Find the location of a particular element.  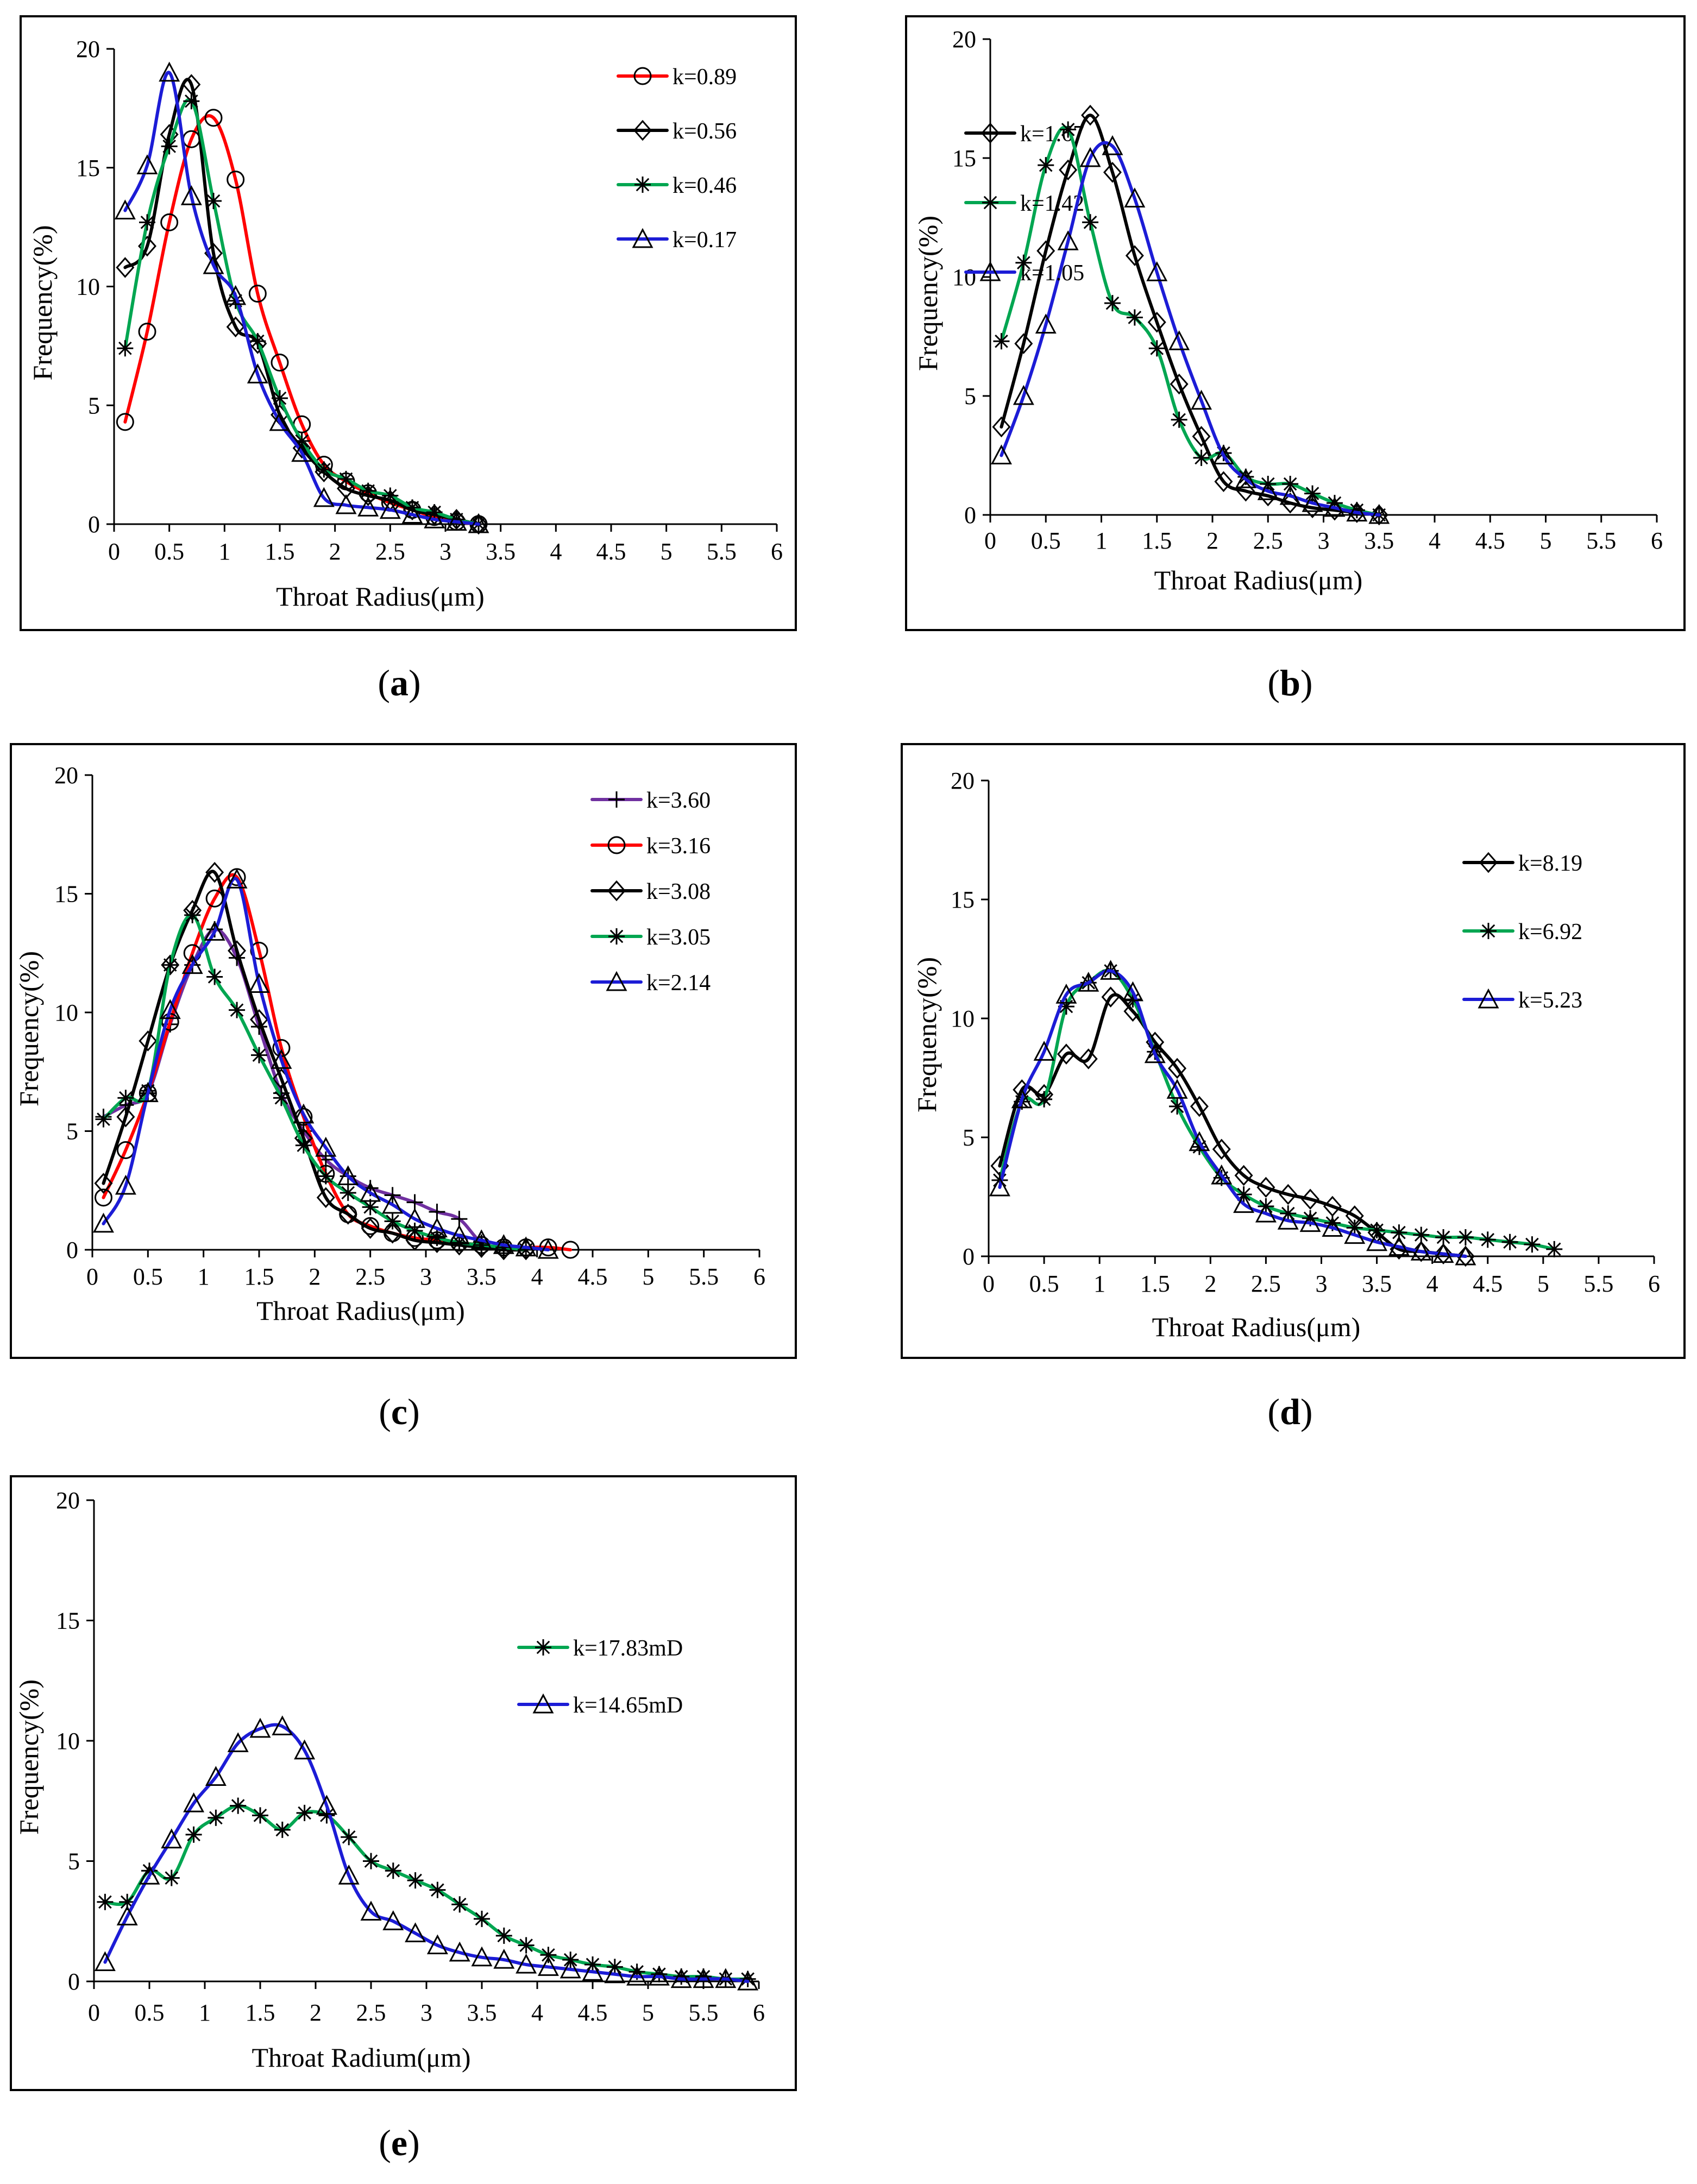

y-tick-label: 15 is located at coordinates (66, 894).